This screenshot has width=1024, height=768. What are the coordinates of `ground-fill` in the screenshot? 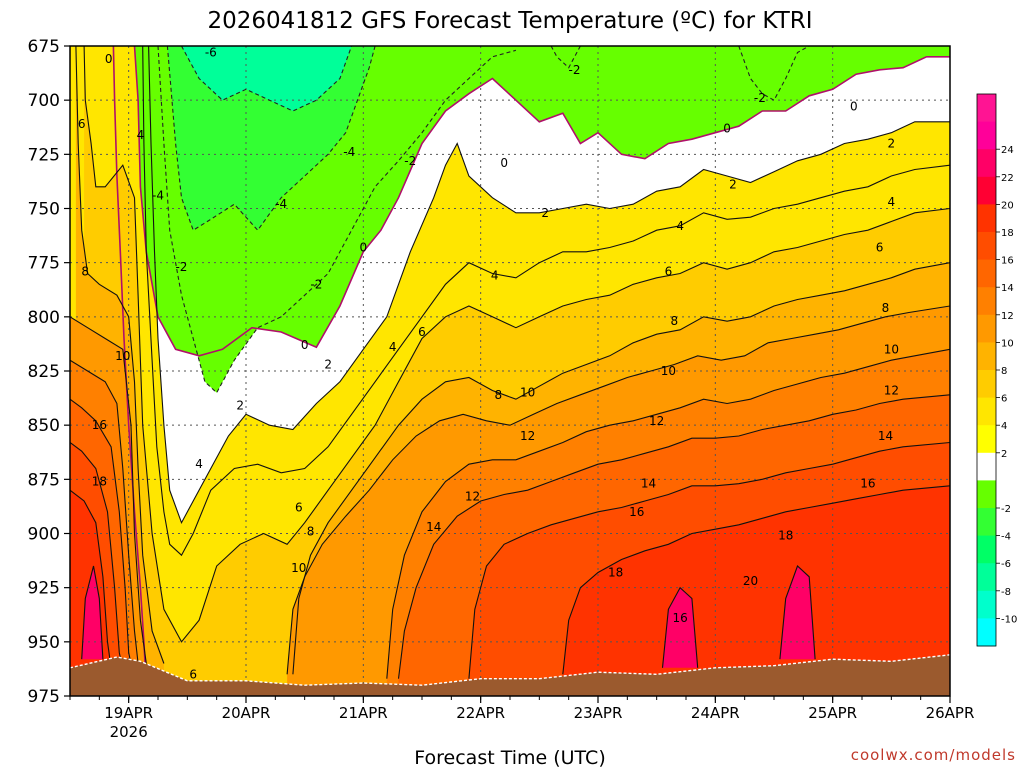 It's located at (510, 675).